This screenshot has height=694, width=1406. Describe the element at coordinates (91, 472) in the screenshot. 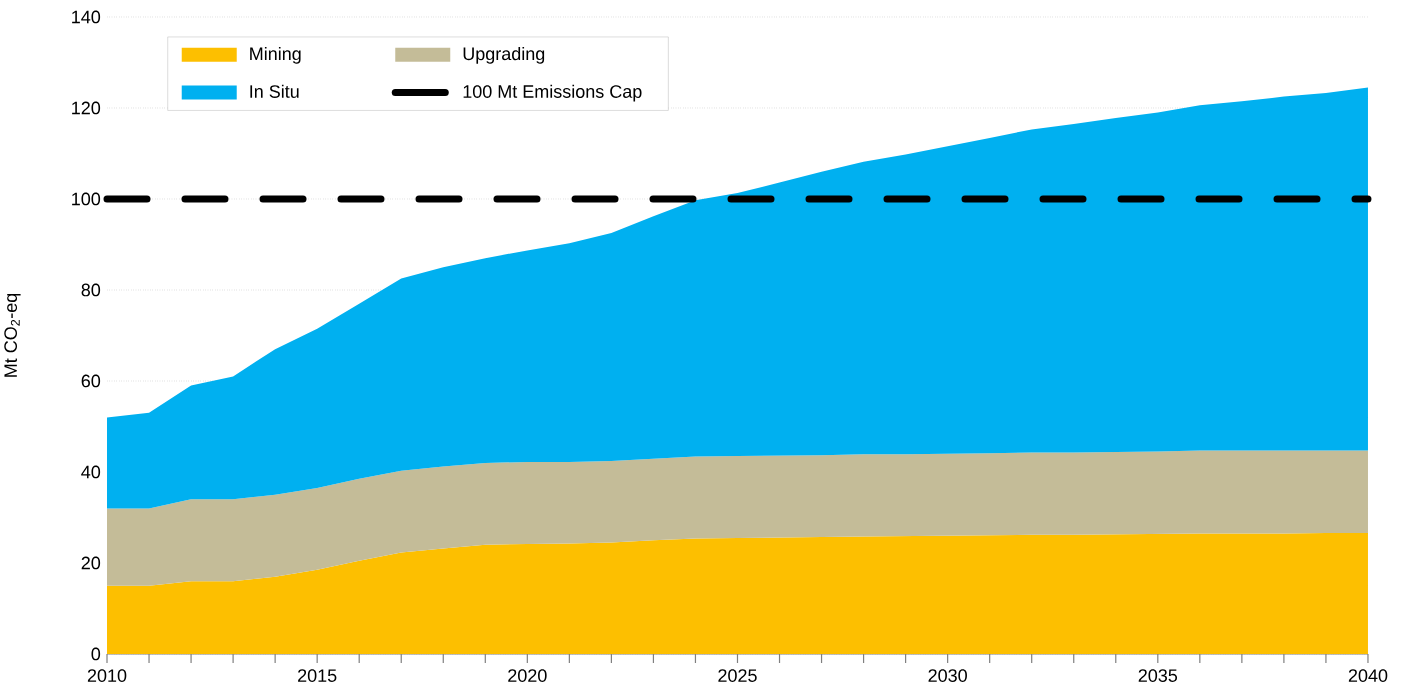

I see `y-tick-label: 40` at that location.